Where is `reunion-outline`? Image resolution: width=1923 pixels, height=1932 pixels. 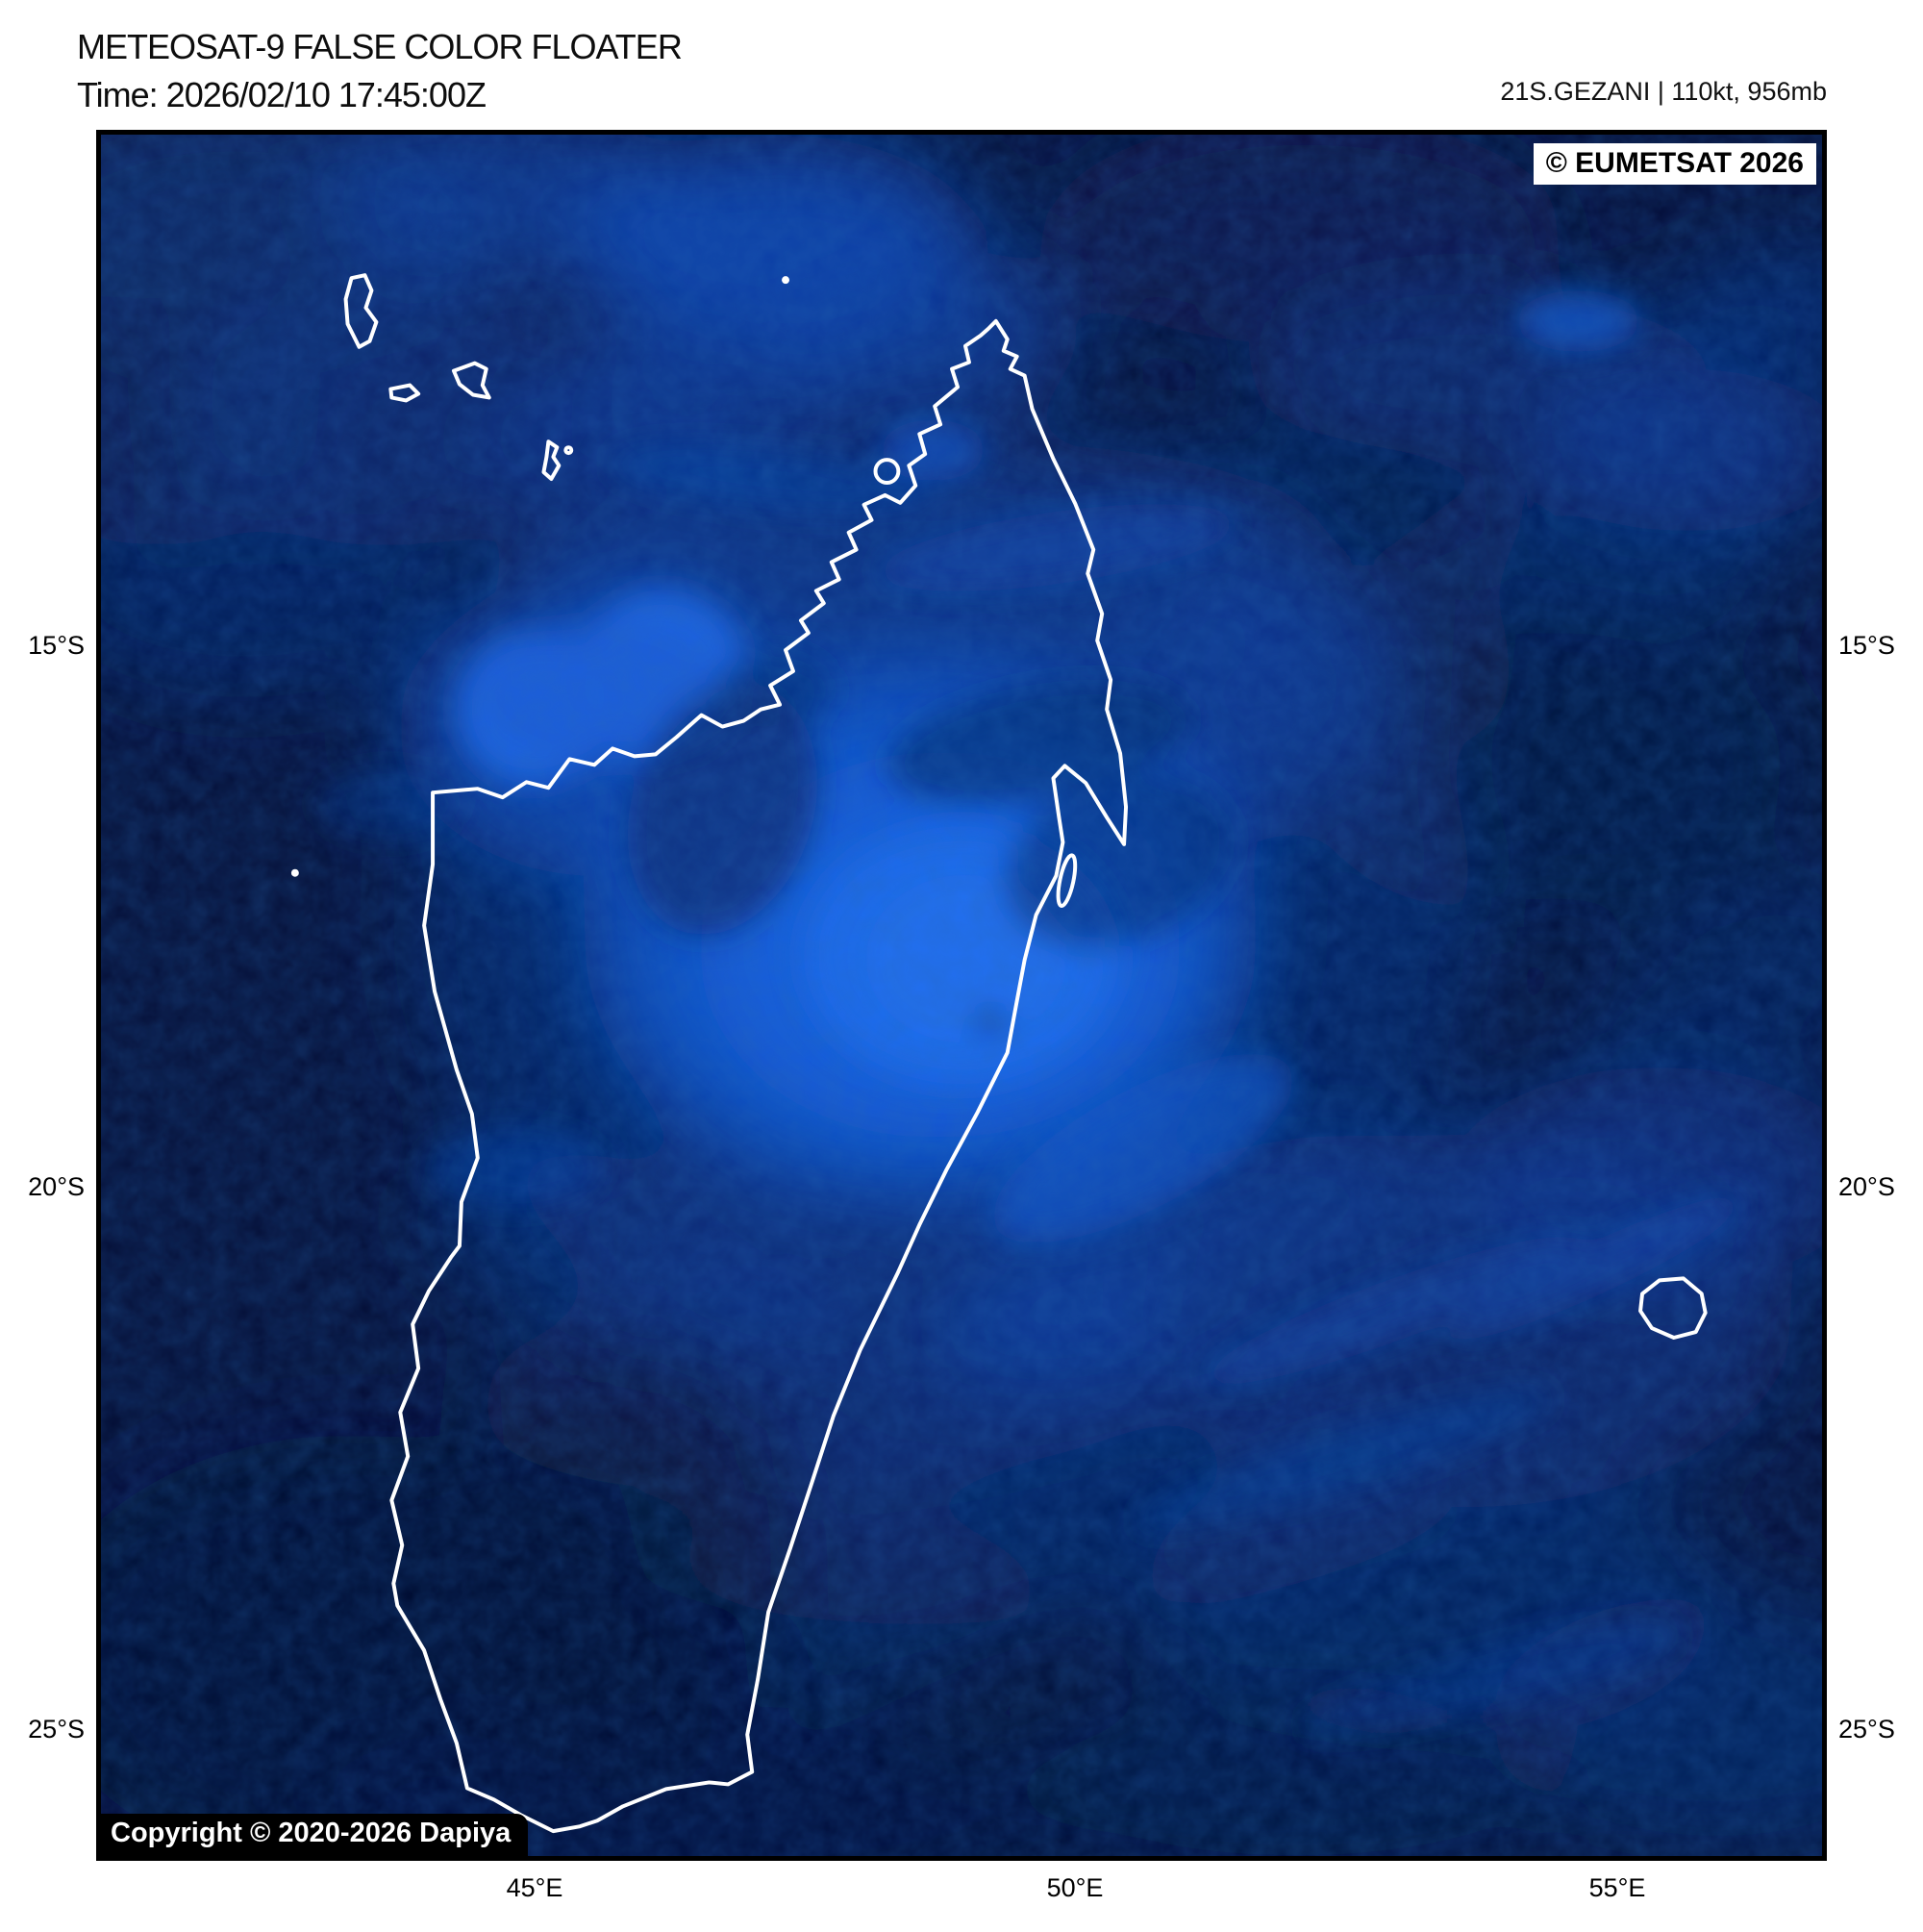 reunion-outline is located at coordinates (1673, 1308).